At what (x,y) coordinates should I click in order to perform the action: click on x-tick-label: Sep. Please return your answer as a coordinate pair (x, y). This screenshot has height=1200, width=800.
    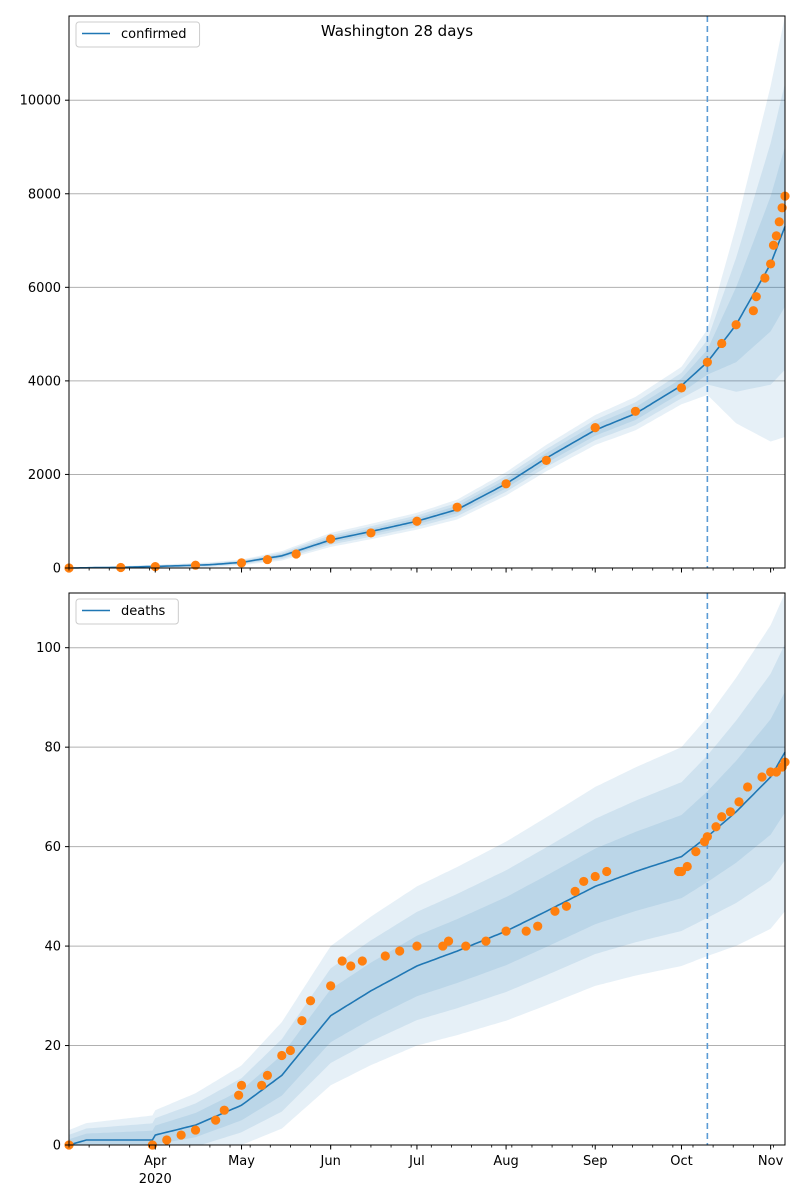
    Looking at the image, I should click on (595, 1161).